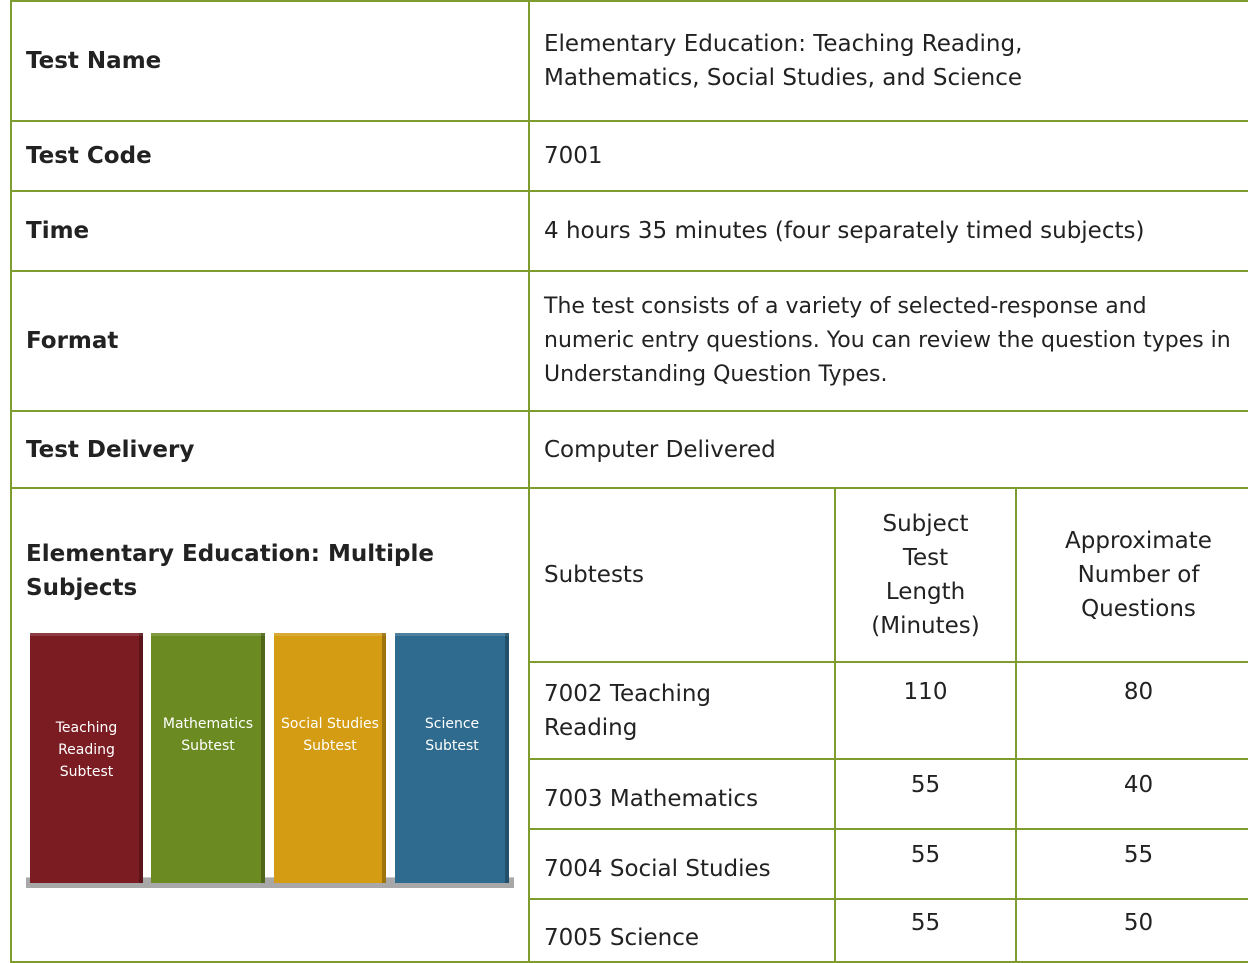 The width and height of the screenshot is (1248, 963). I want to click on subtest-name-text: 7002 Teaching Reading, so click(628, 710).